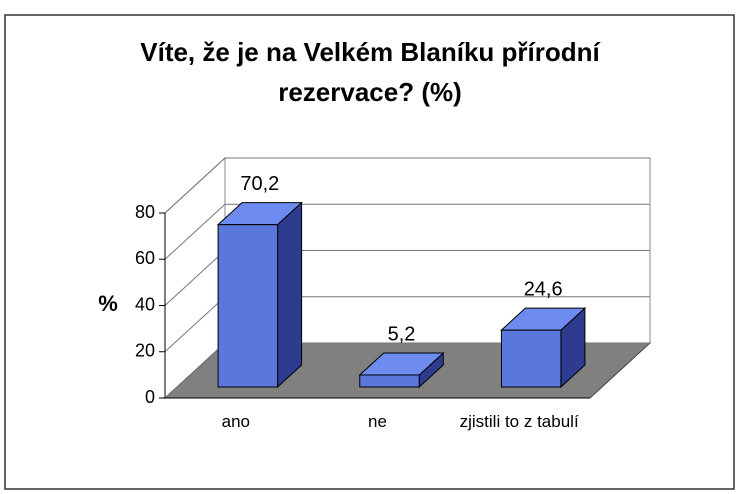  What do you see at coordinates (519, 421) in the screenshot?
I see `x-tick-label: zjistili to z tabulí` at bounding box center [519, 421].